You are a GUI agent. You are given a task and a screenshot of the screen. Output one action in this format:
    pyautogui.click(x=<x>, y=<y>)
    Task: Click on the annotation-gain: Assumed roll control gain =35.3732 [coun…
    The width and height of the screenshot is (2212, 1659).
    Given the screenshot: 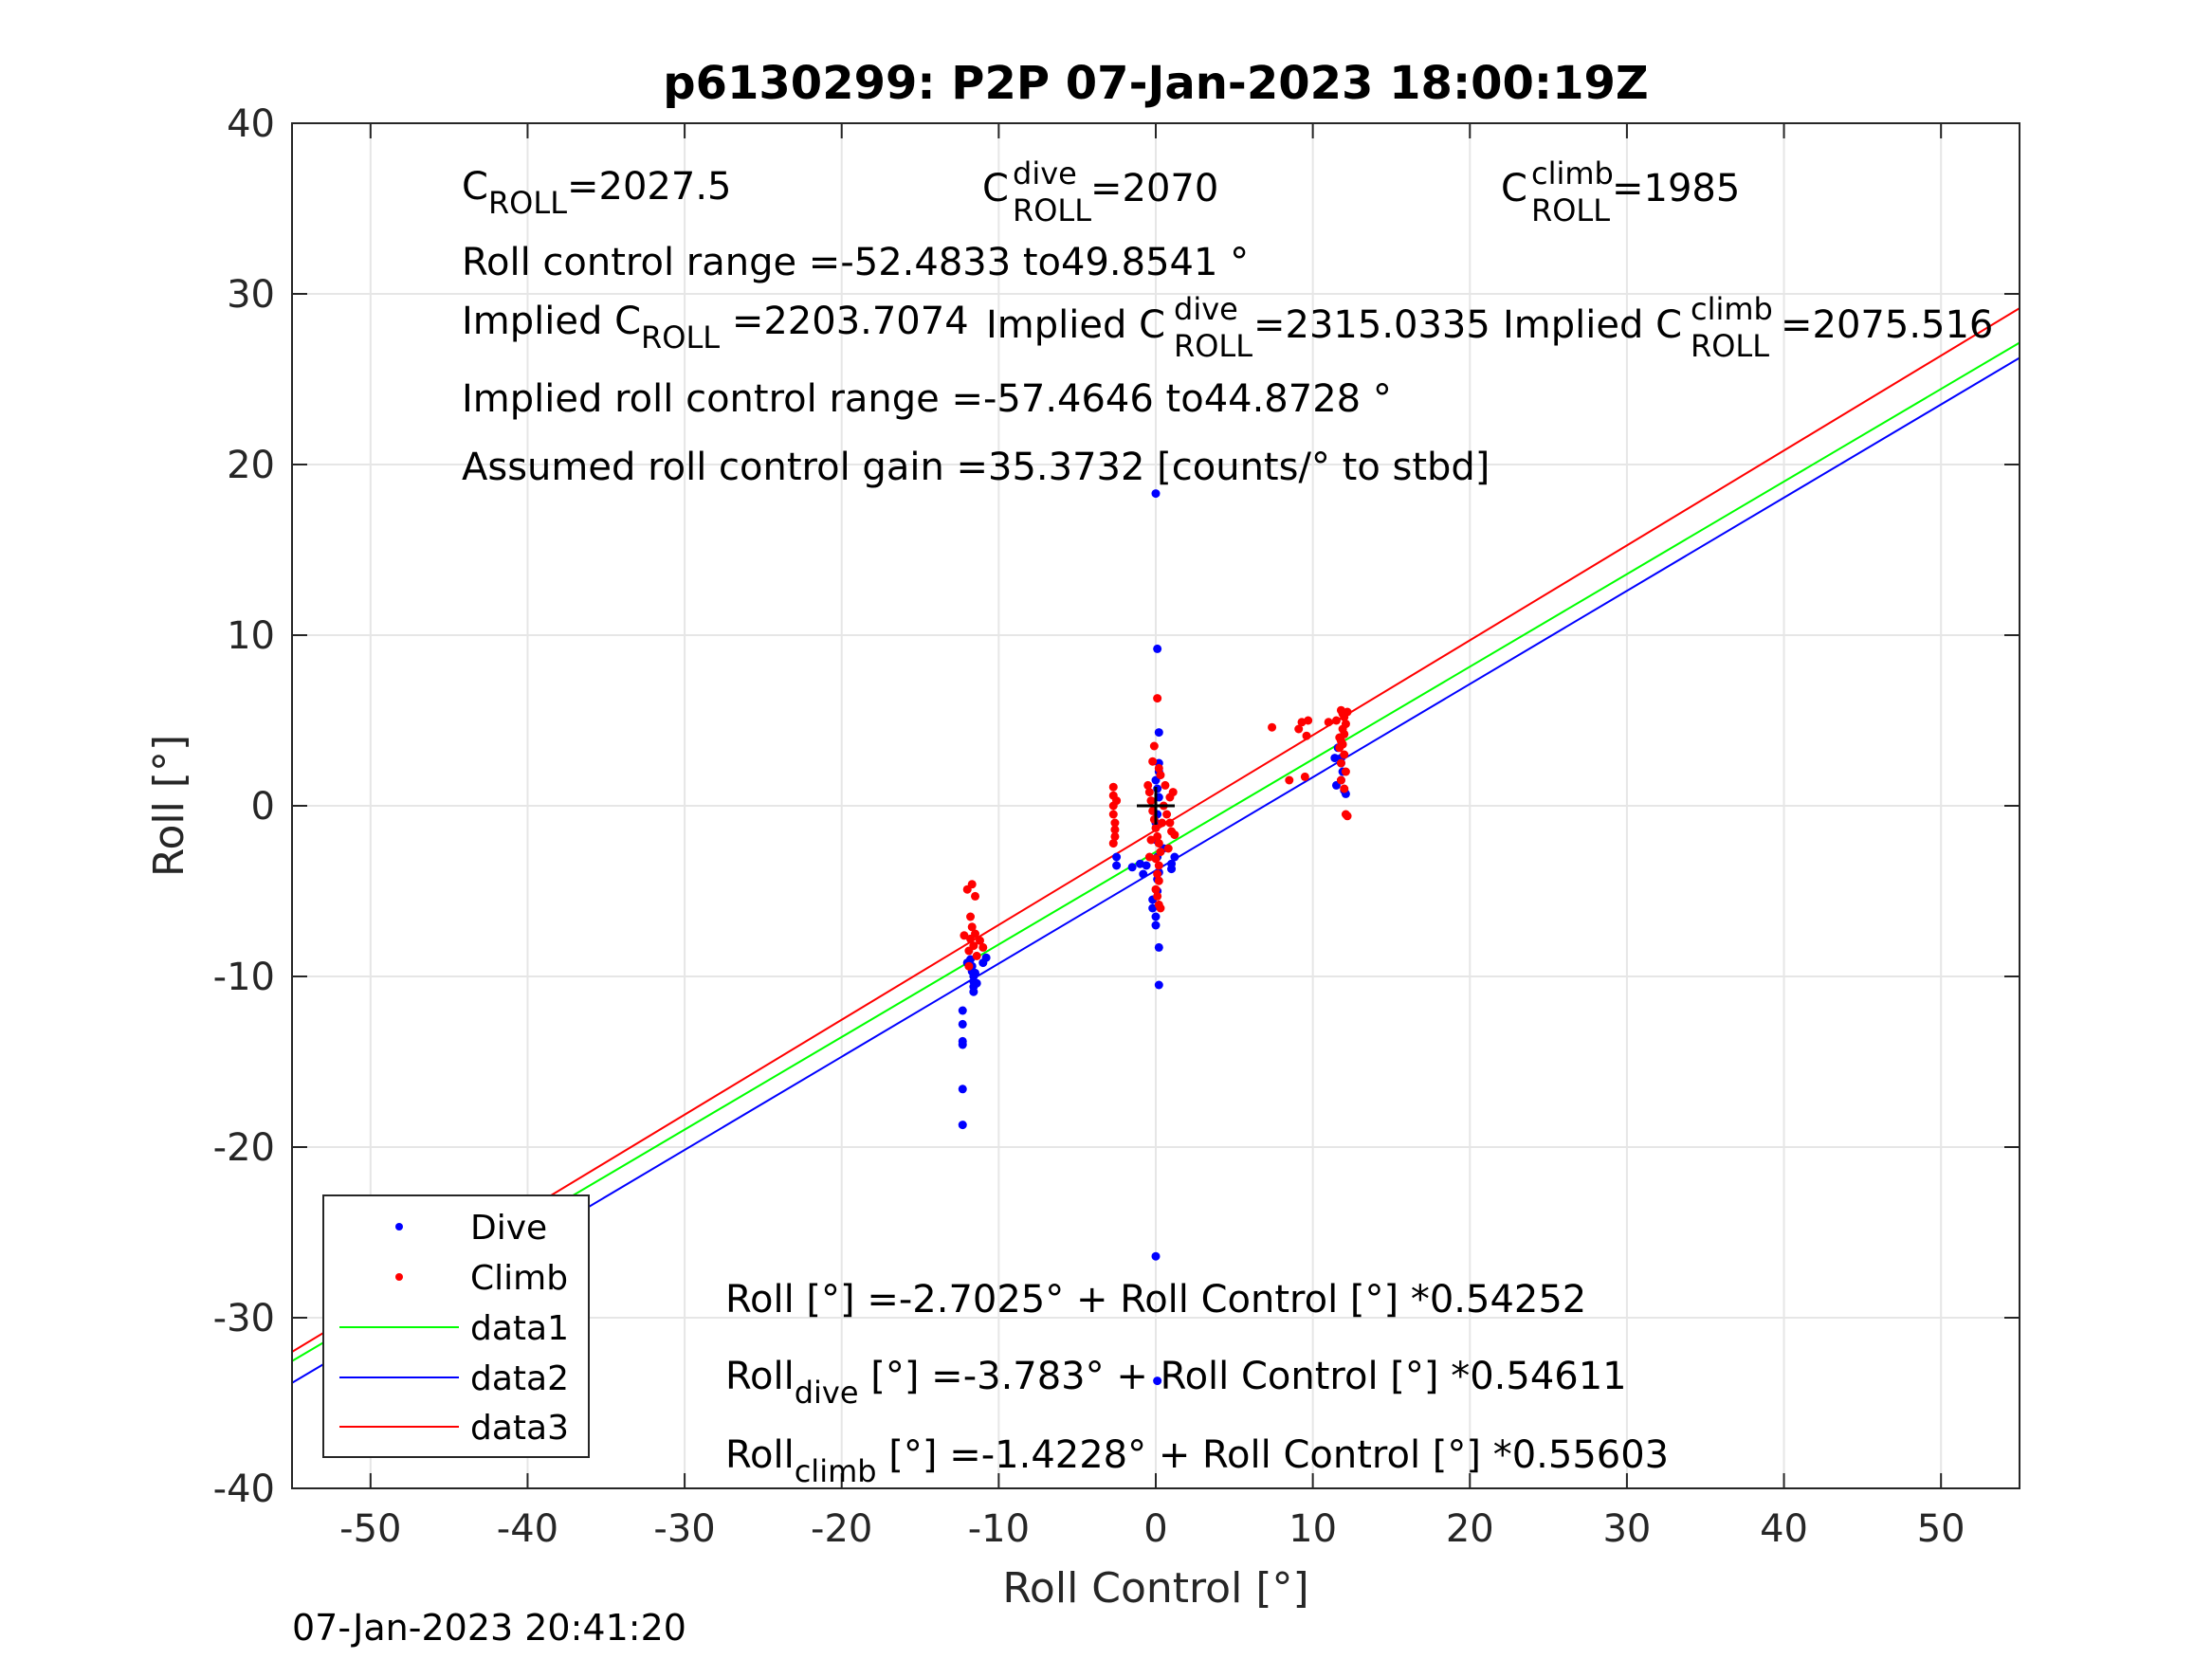 What is the action you would take?
    pyautogui.click(x=976, y=467)
    